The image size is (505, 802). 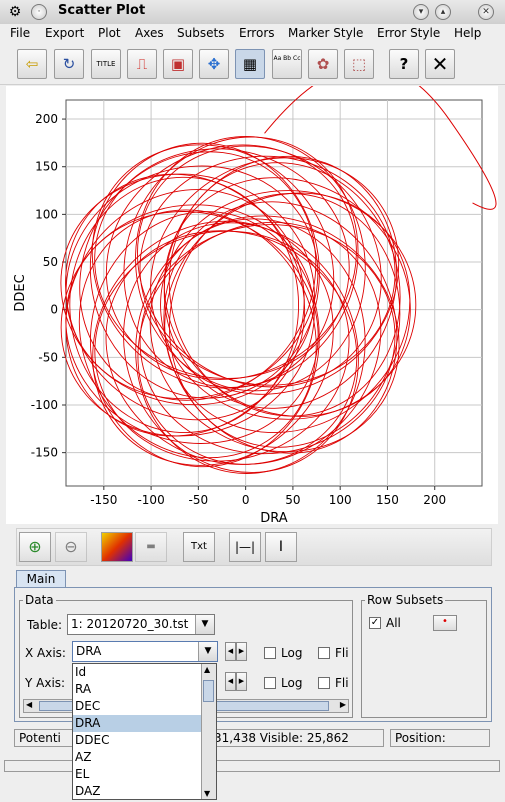 I want to click on menu-file: File, so click(x=20, y=33).